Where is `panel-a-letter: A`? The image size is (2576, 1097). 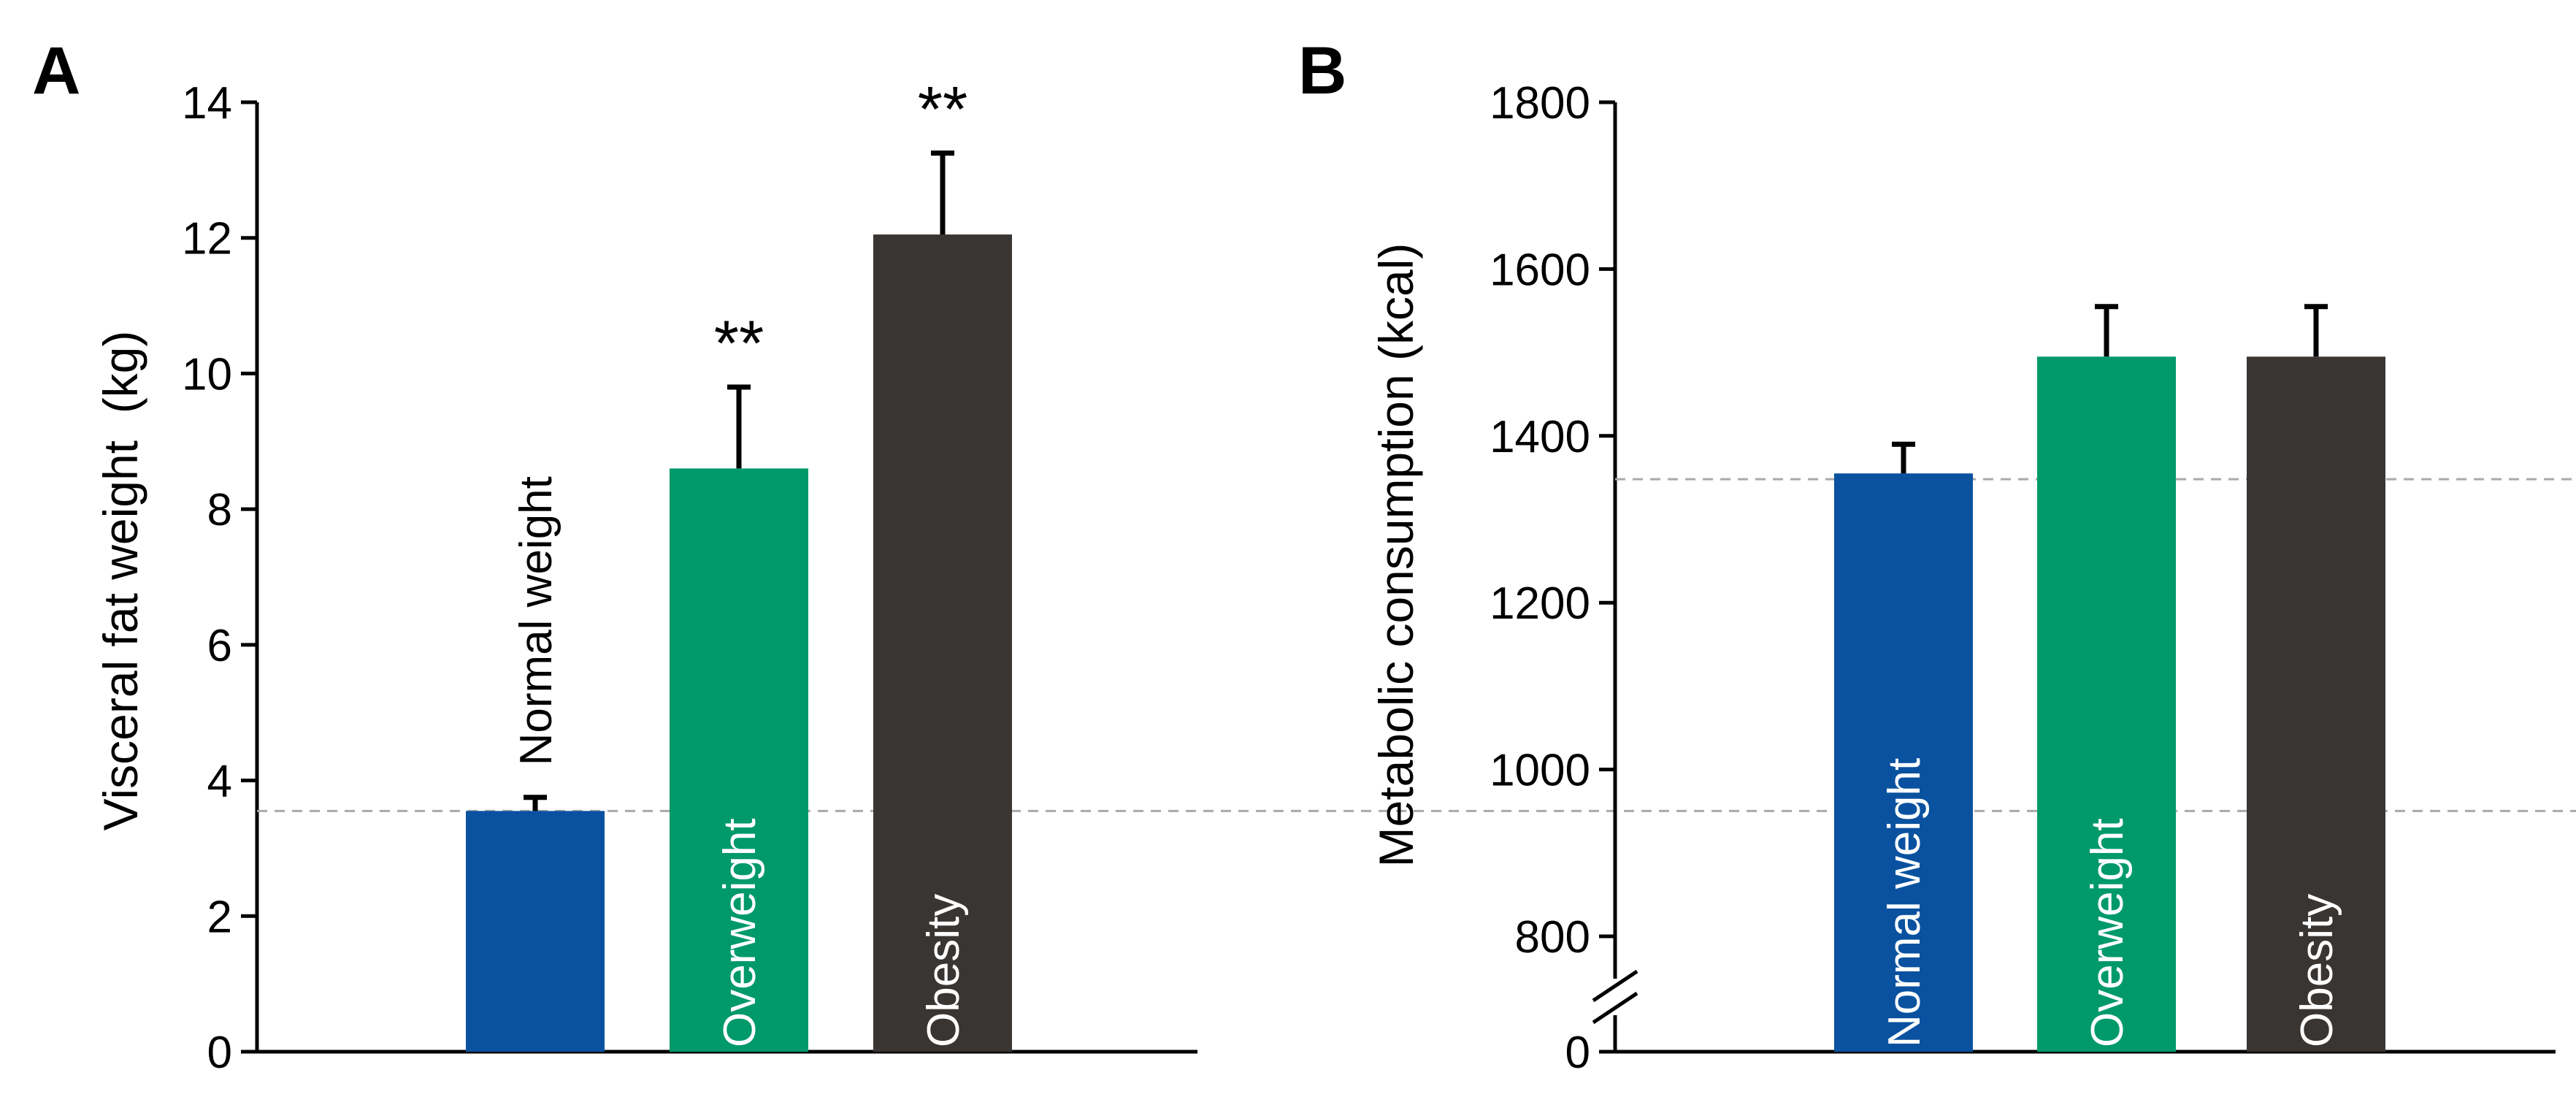
panel-a-letter: A is located at coordinates (56, 71).